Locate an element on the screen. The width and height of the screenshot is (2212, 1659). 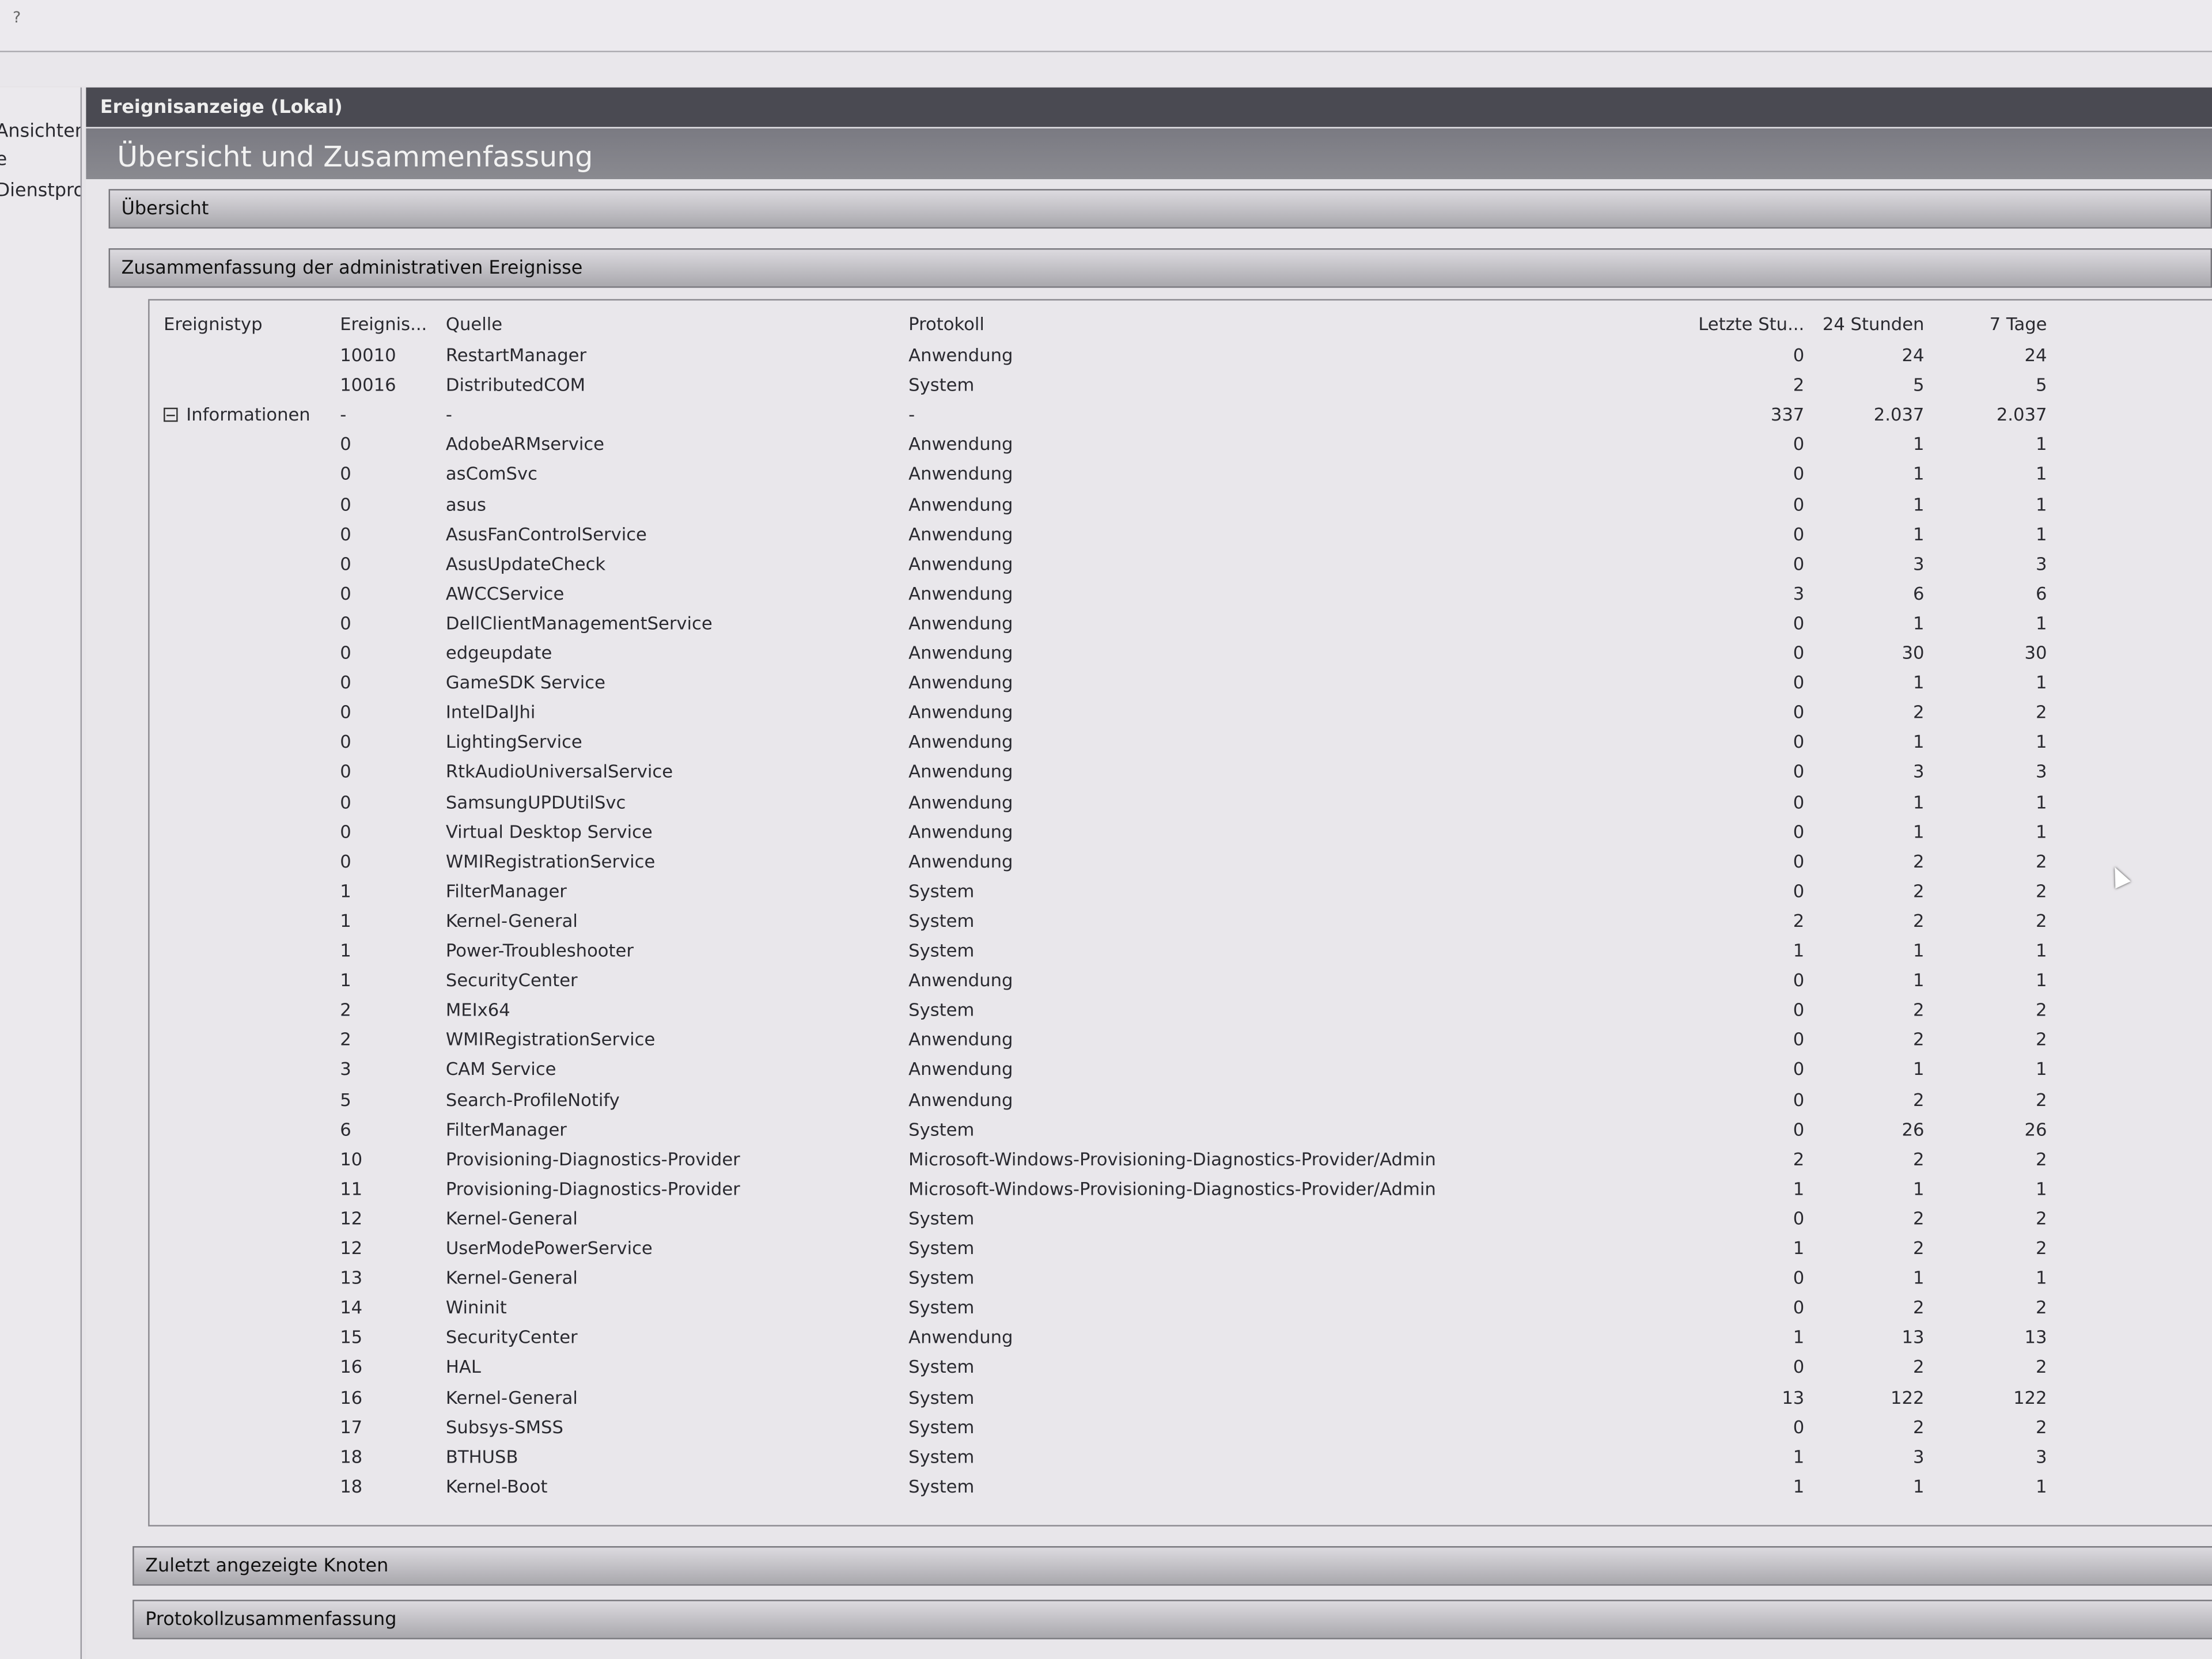
table-row: 0 AsusUpdateCheck Anwendung 0 3 3 is located at coordinates (1181, 563).